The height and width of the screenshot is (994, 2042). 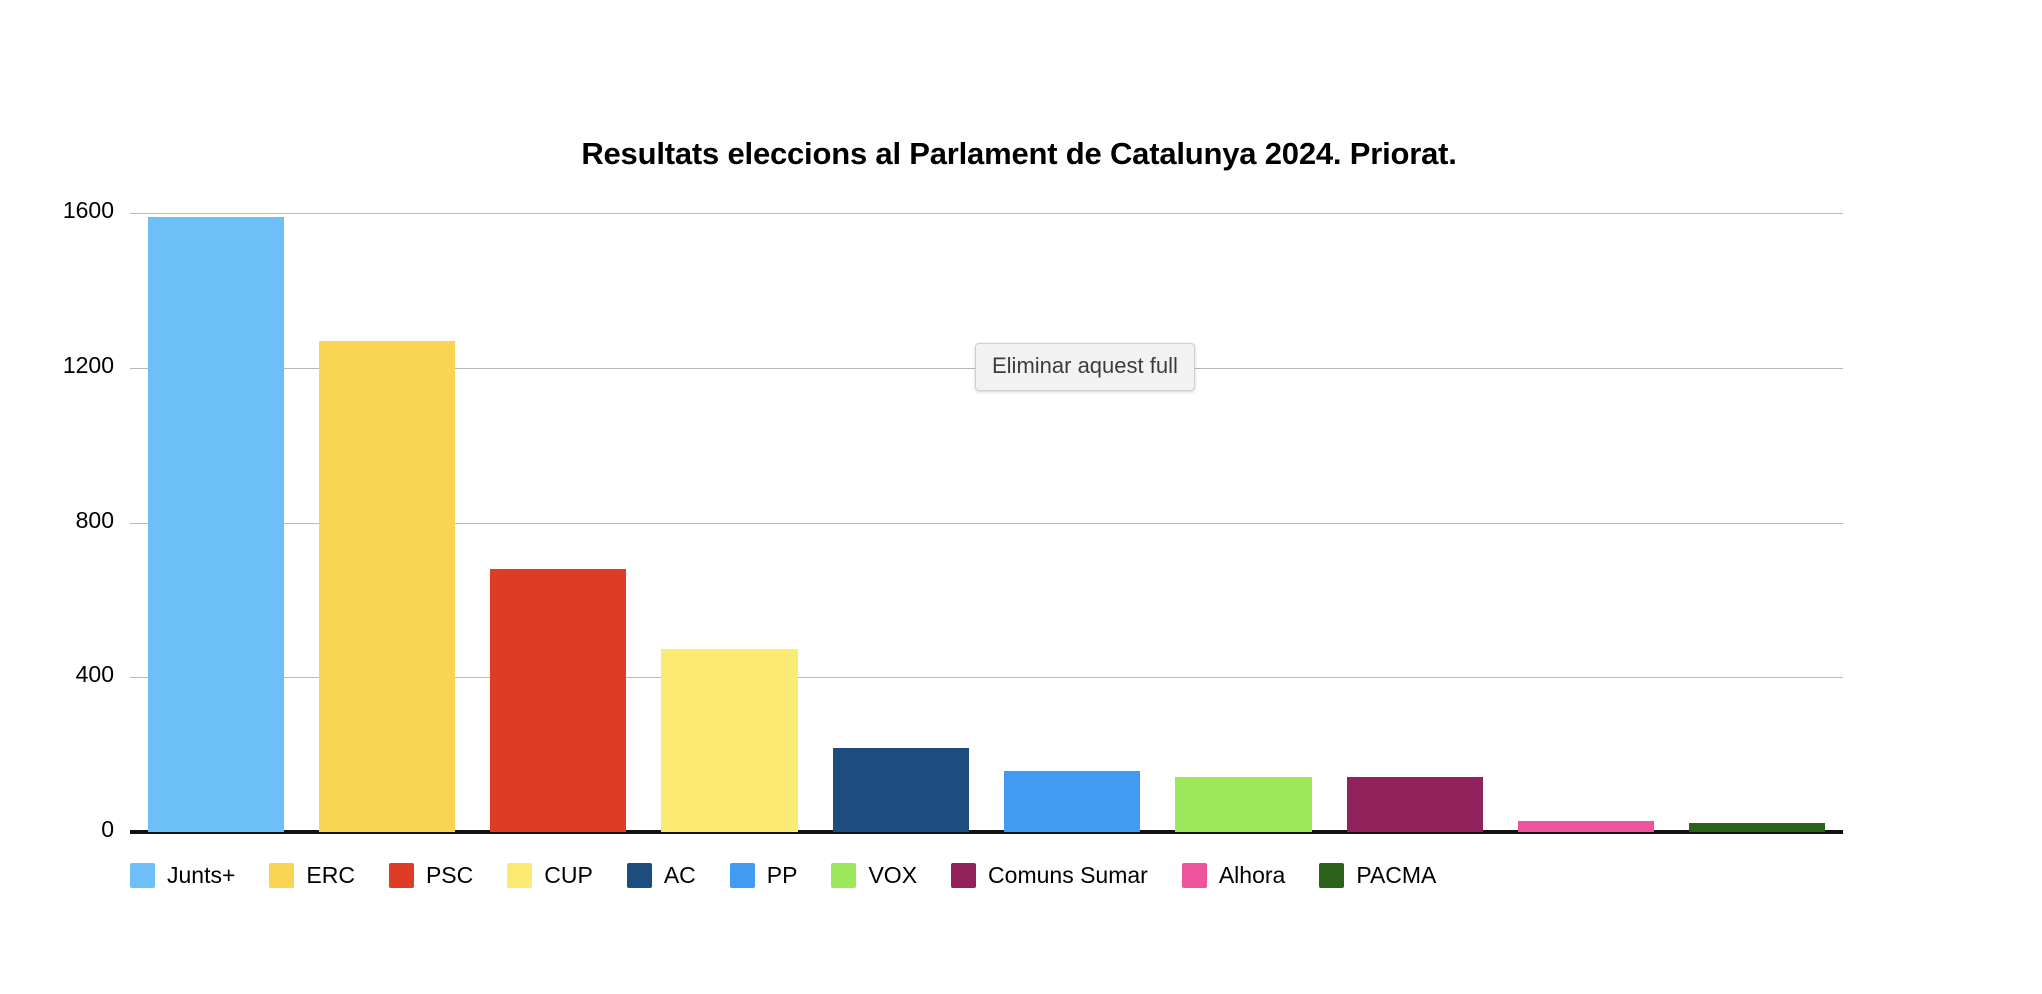 I want to click on legend-item-comuns-sumar: Comuns Sumar, so click(x=1049, y=875).